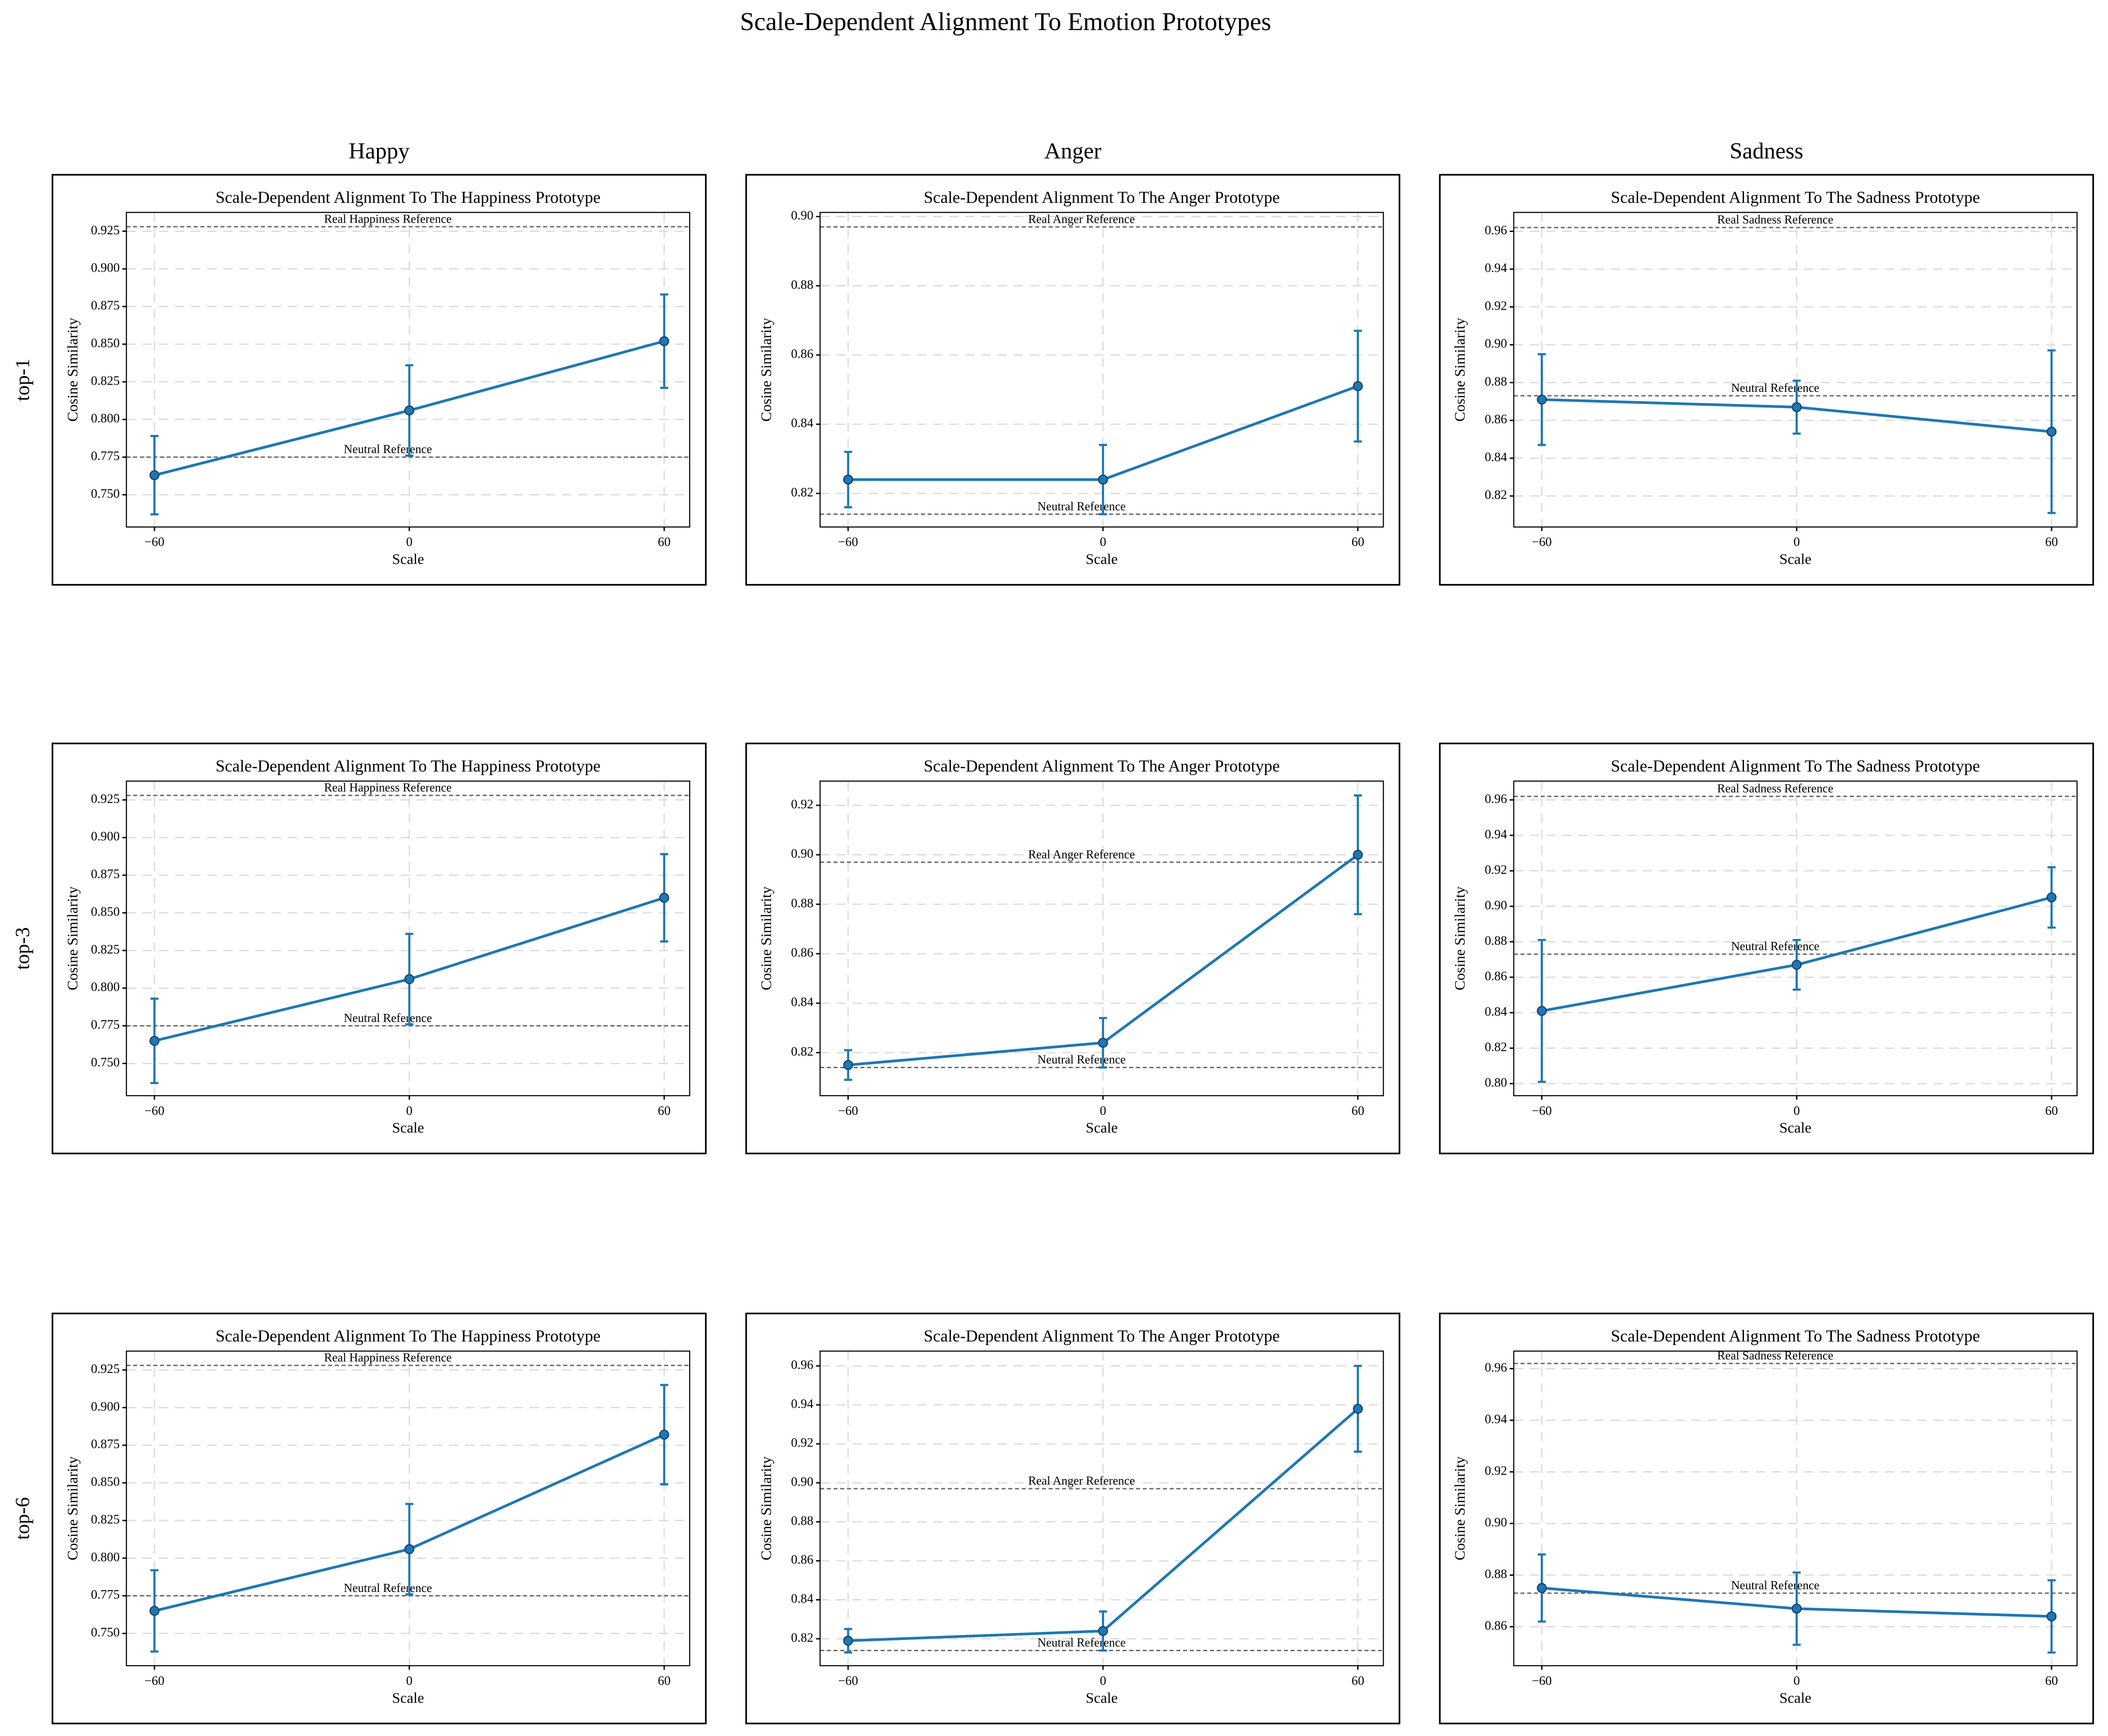 The height and width of the screenshot is (1736, 2108). What do you see at coordinates (22, 949) in the screenshot?
I see `row-label: top-3` at bounding box center [22, 949].